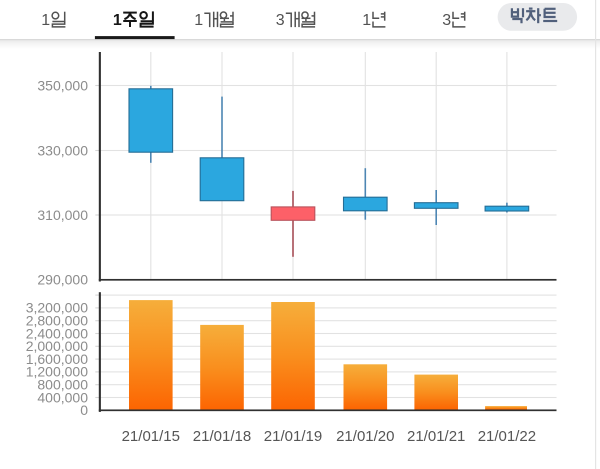 This screenshot has width=600, height=469. I want to click on svg-text: 21/01/18, so click(222, 436).